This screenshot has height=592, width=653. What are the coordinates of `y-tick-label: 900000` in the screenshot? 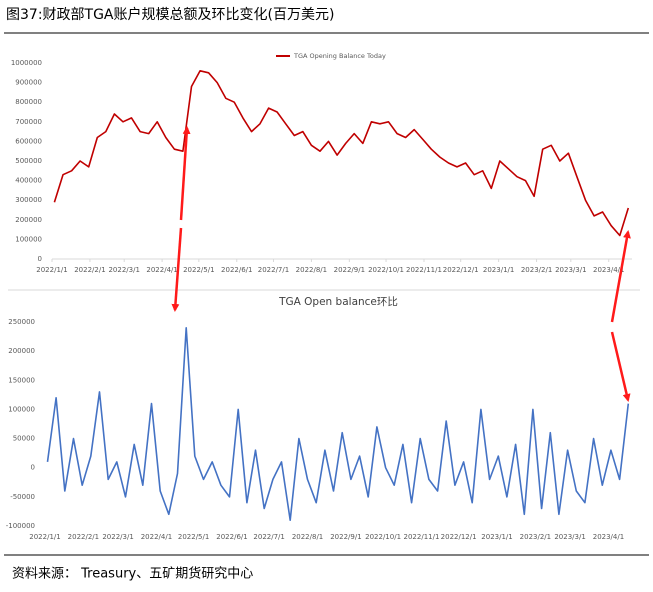 It's located at (28, 83).